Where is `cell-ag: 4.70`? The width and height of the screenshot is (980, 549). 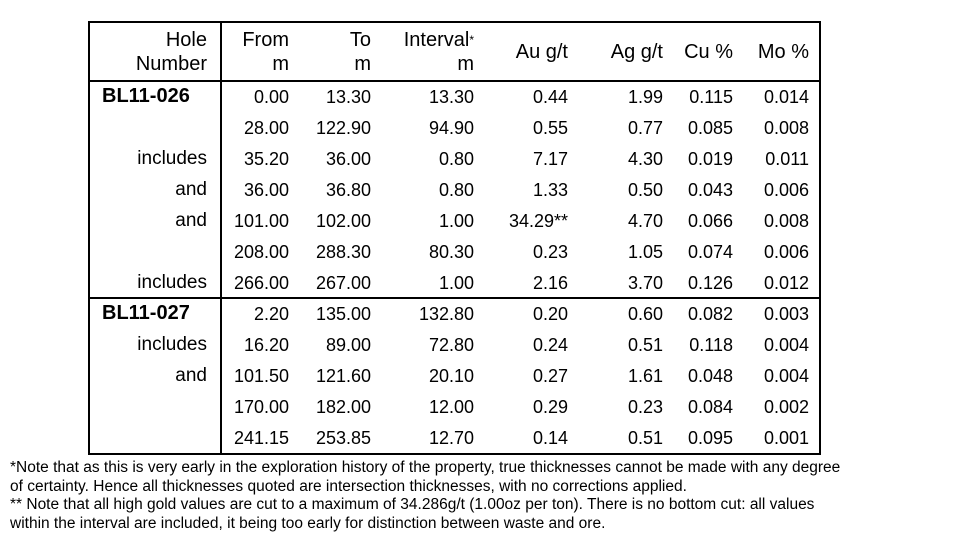
cell-ag: 4.70 is located at coordinates (645, 221).